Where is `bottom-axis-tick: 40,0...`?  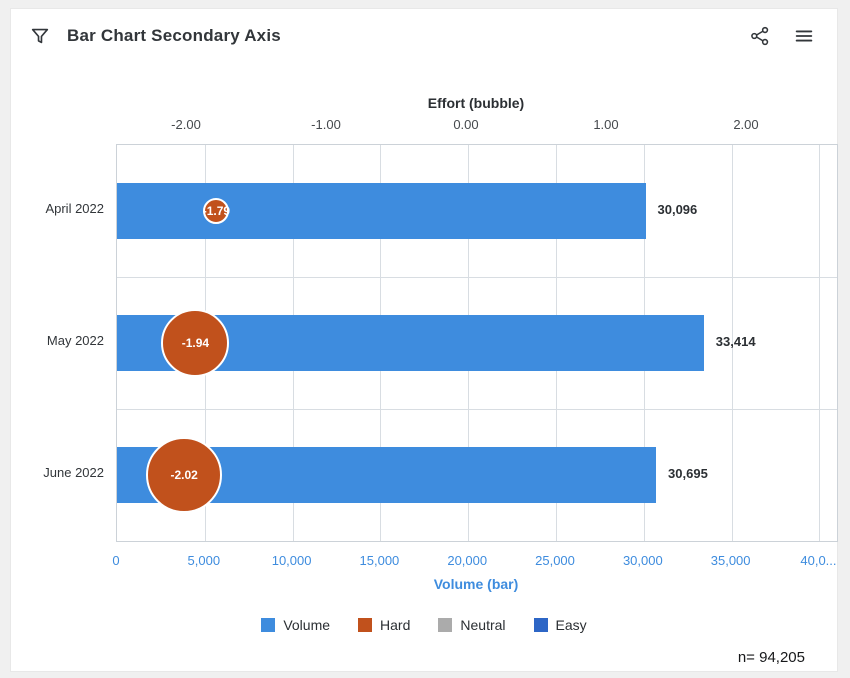
bottom-axis-tick: 40,0... is located at coordinates (818, 560).